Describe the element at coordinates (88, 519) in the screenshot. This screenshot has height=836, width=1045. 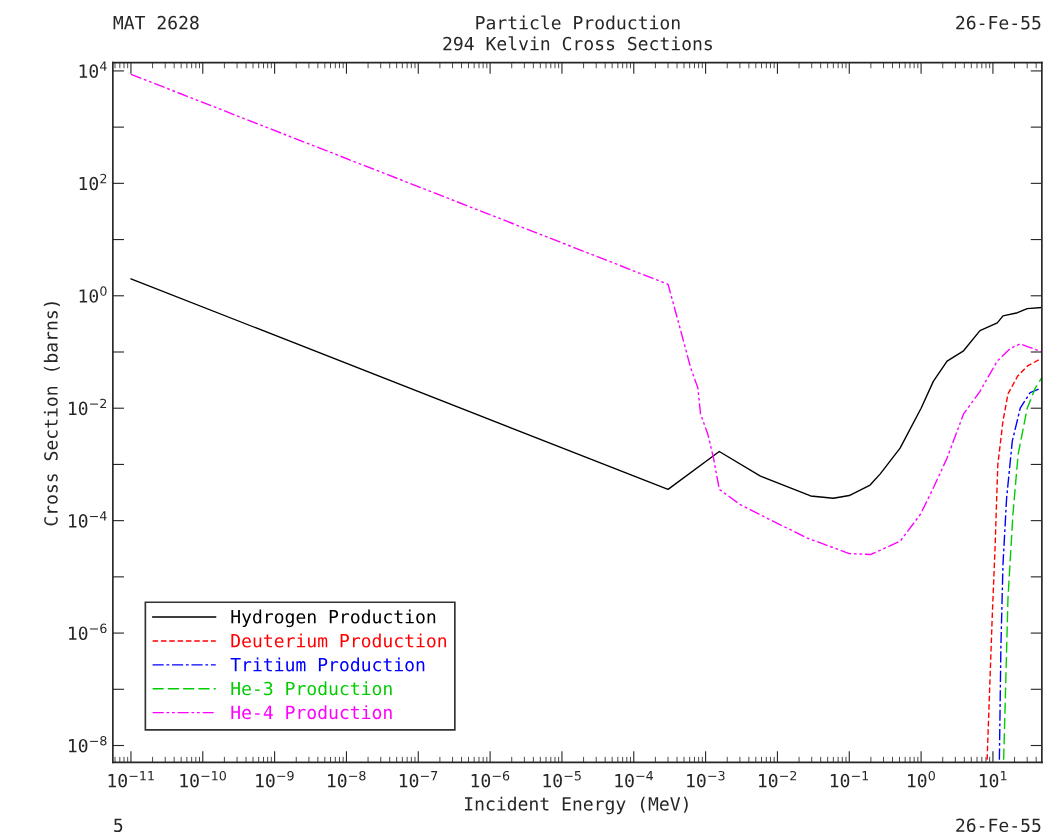
I see `y-tick-label: 10$^{−4}$` at that location.